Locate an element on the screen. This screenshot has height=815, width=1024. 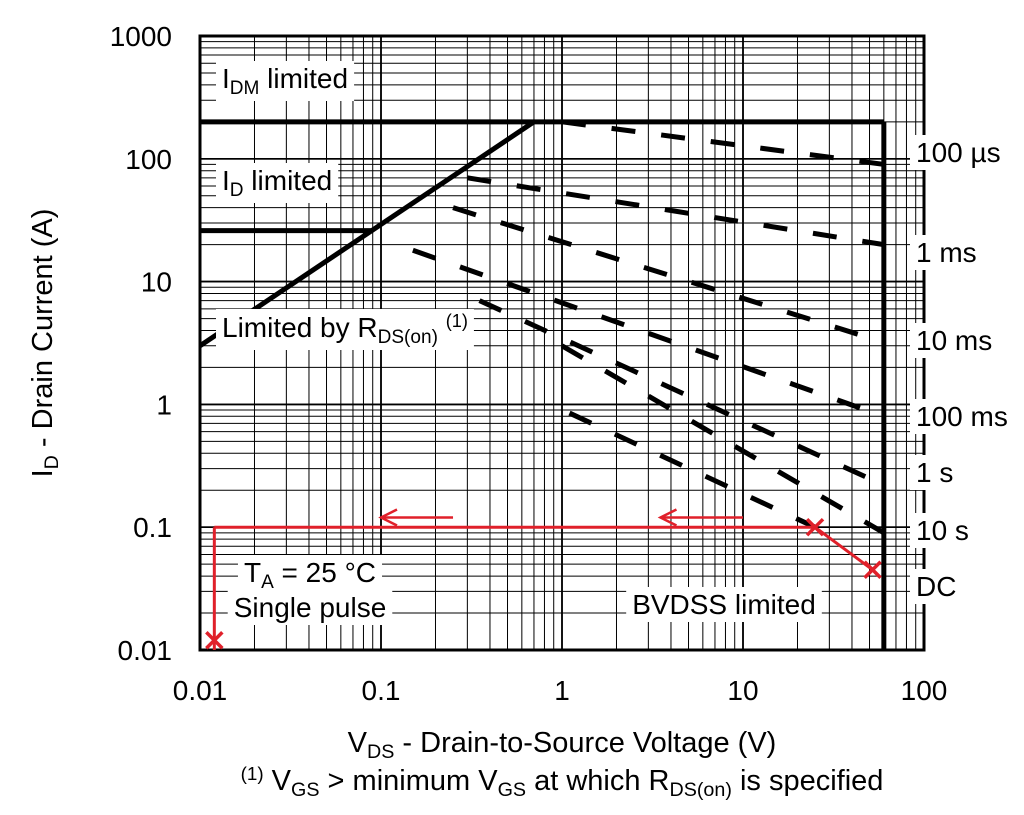
text-part: DM is located at coordinates (245, 88).